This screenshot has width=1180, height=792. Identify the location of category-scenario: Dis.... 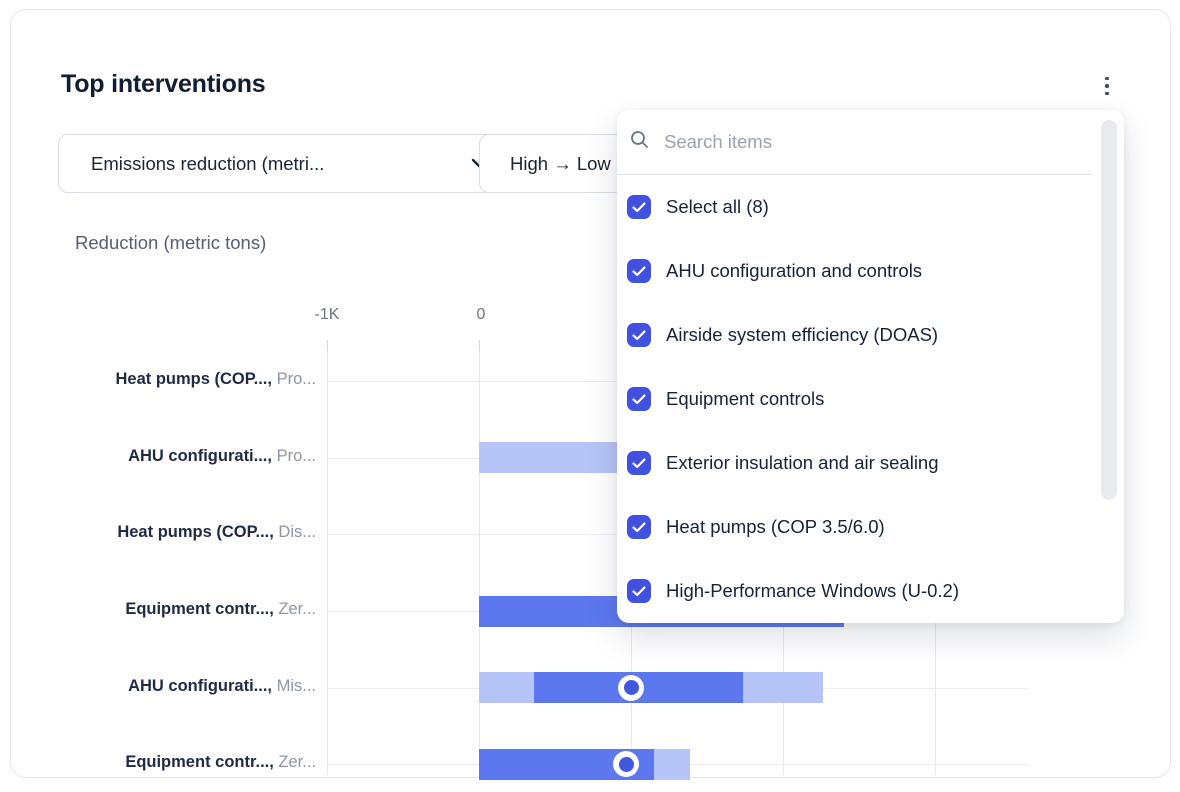
(297, 532).